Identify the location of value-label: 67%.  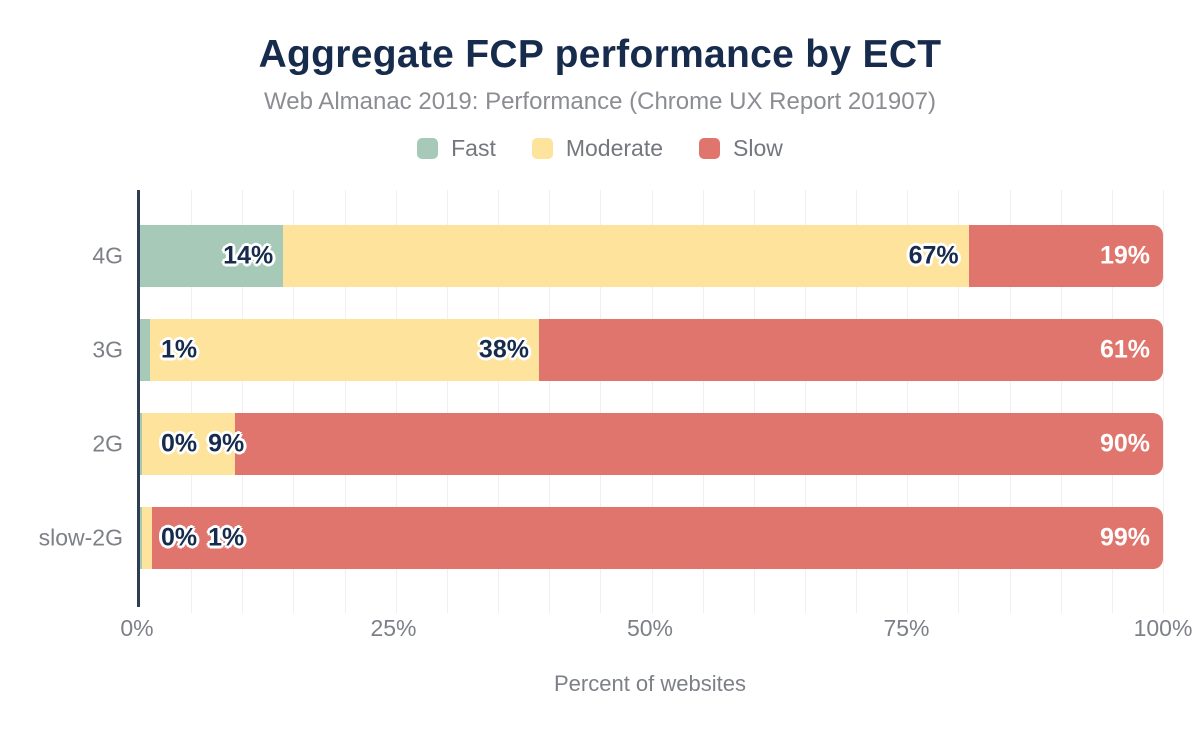
(933, 255).